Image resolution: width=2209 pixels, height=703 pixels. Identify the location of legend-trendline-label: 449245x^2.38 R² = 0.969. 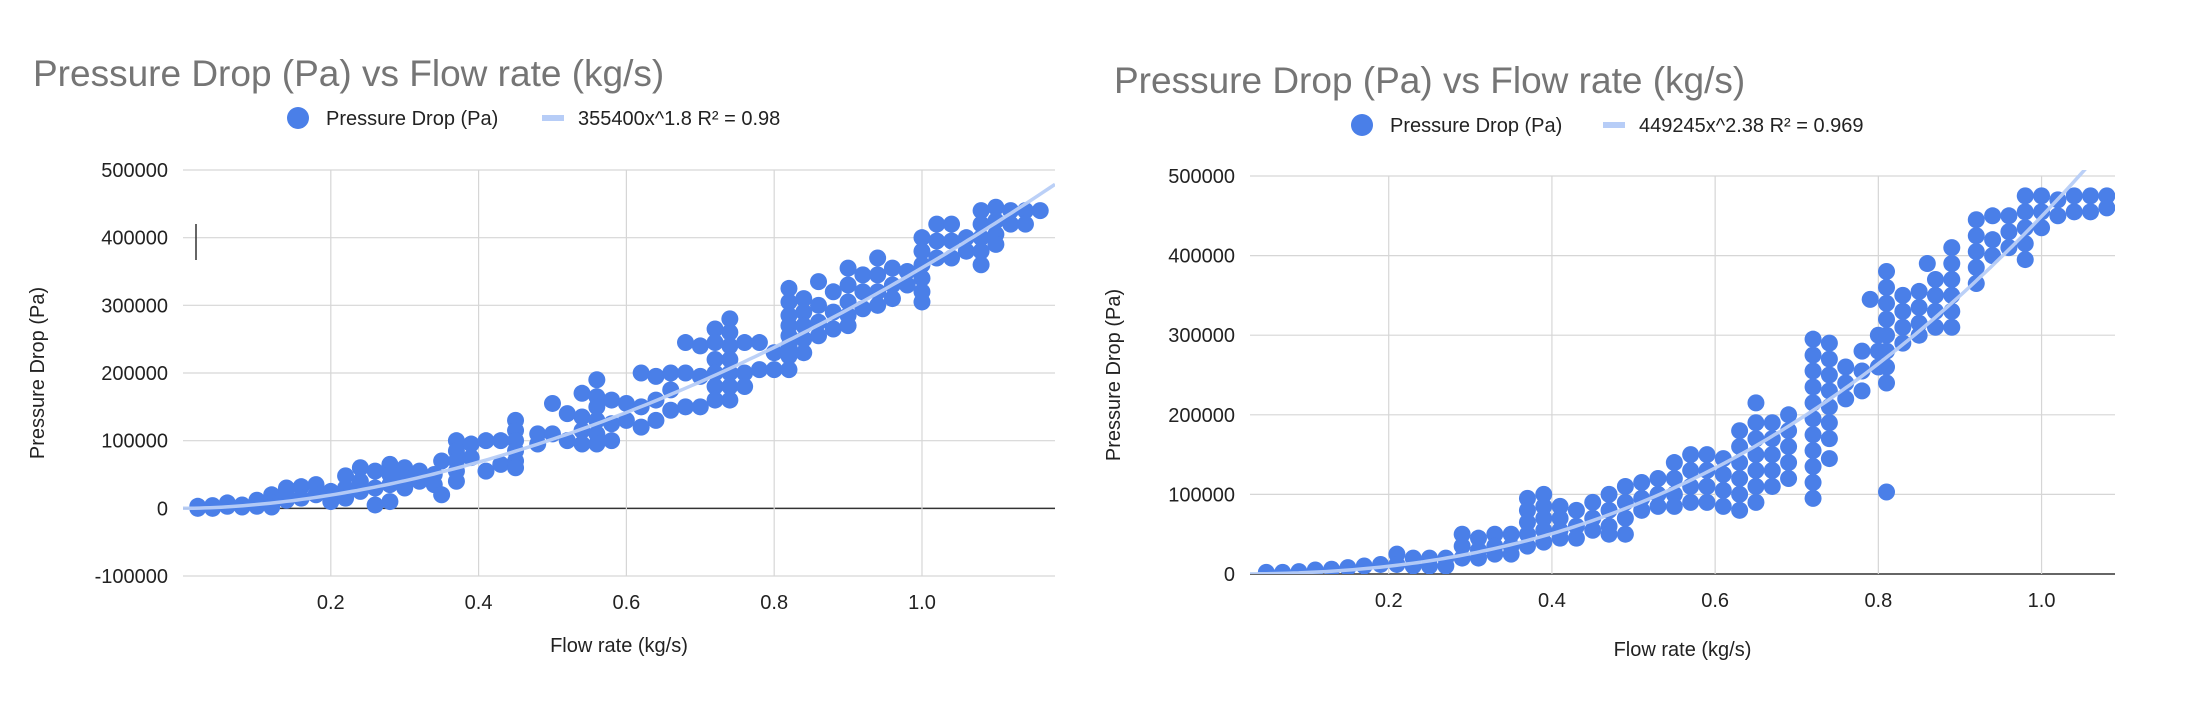
(1751, 126).